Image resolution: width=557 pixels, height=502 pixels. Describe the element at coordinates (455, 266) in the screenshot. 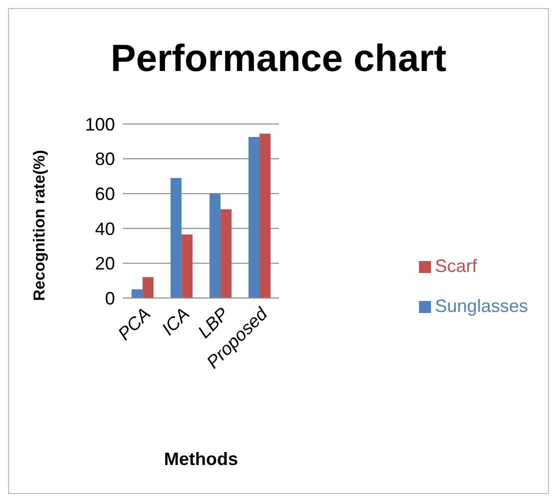

I see `legend-label: Scarf` at that location.